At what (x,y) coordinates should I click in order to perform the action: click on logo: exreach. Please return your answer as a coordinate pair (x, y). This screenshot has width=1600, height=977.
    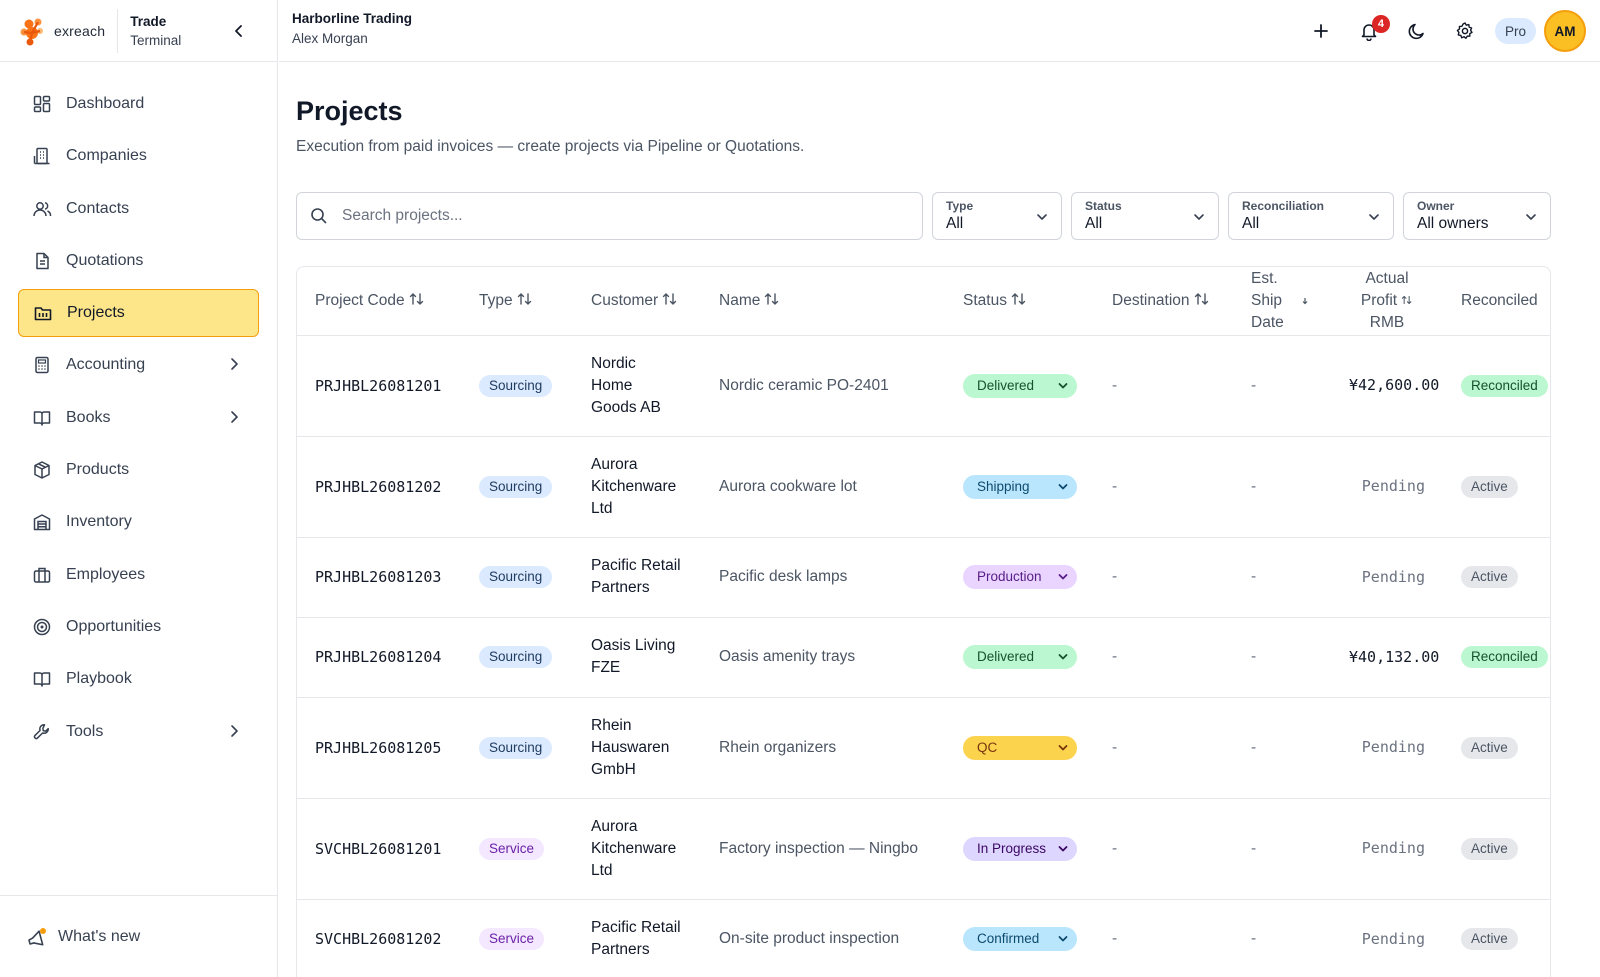
    Looking at the image, I should click on (60, 31).